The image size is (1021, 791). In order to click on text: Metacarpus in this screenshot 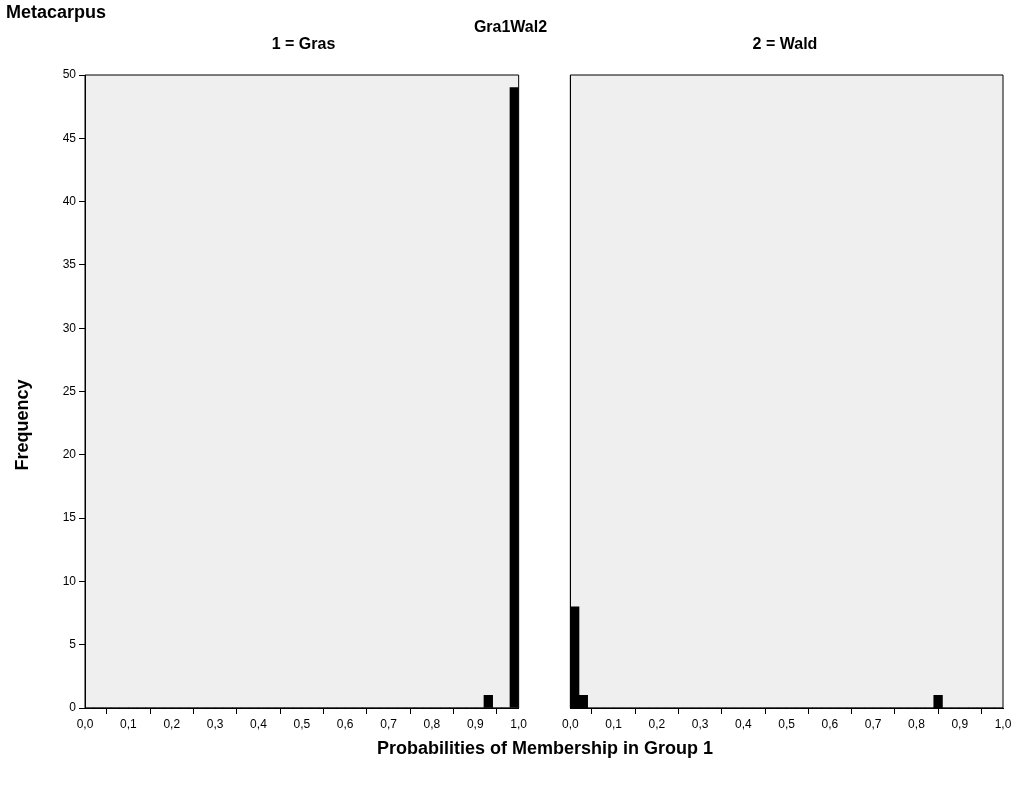, I will do `click(56, 12)`.